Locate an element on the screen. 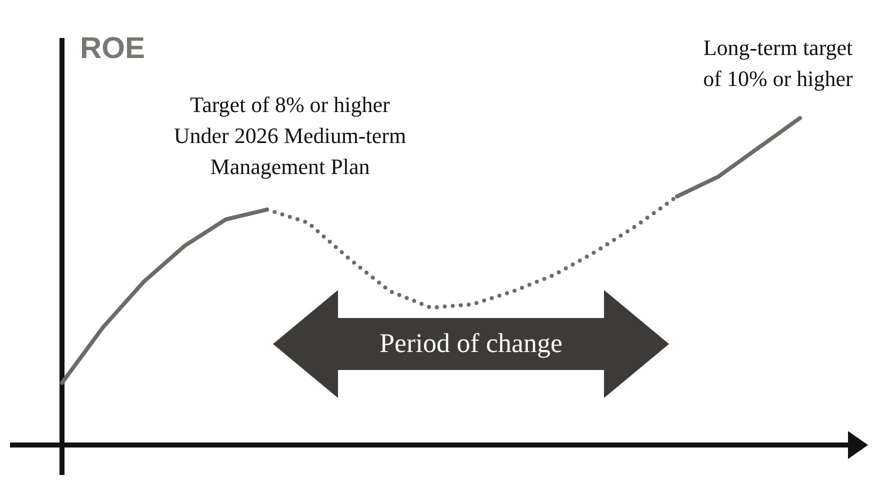 The image size is (873, 481). annotation: Target of 8% or higher Under 2026 Medium-term Management Plan is located at coordinates (290, 135).